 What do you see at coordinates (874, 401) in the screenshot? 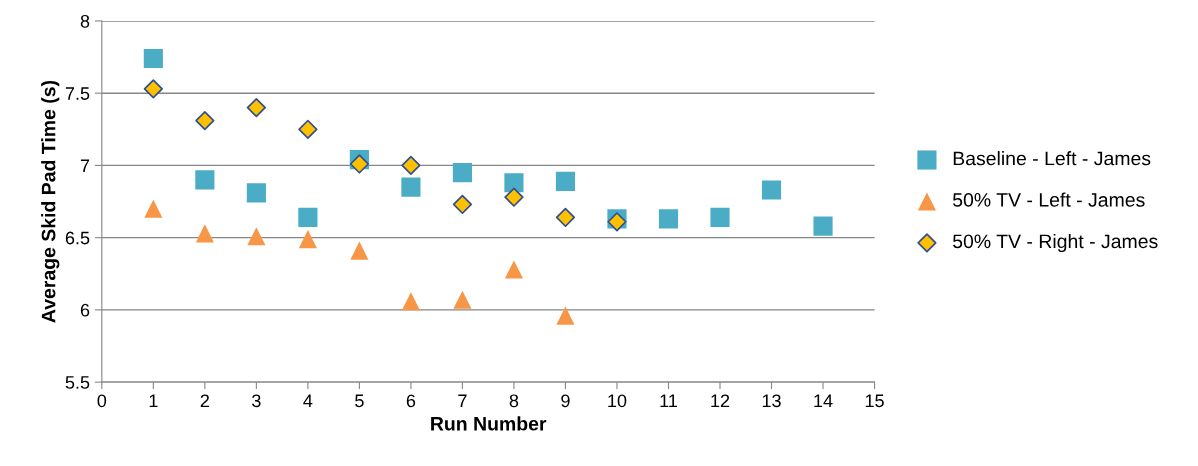
I see `x-tick-label: 15` at bounding box center [874, 401].